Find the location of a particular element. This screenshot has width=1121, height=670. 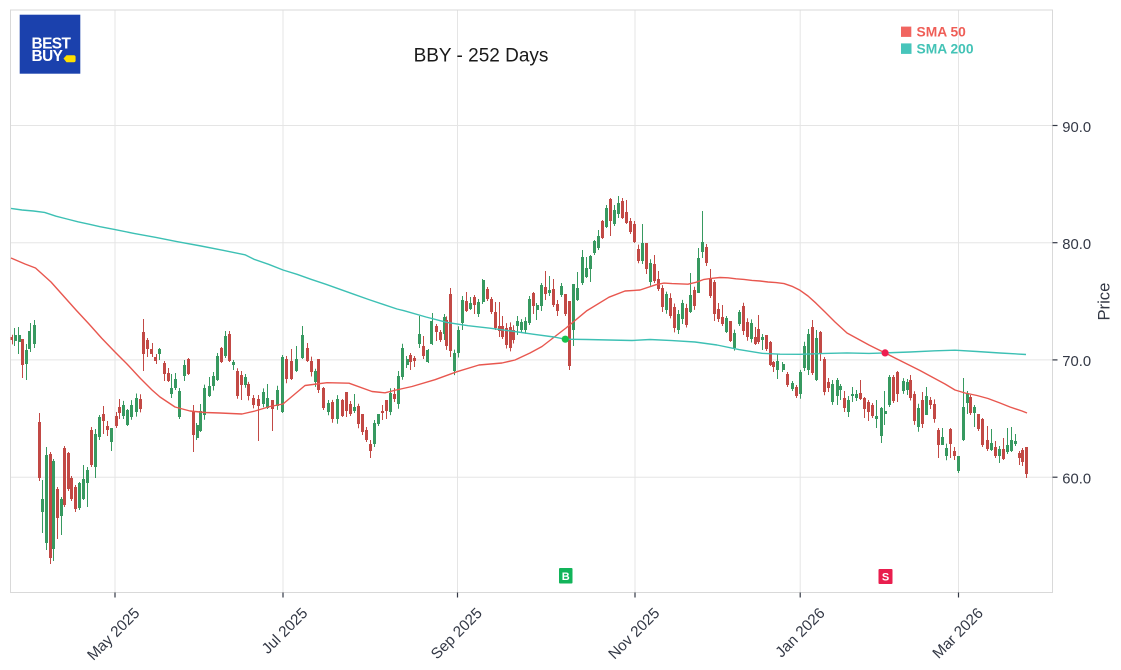

svg-text: Jan 2026 is located at coordinates (800, 633).